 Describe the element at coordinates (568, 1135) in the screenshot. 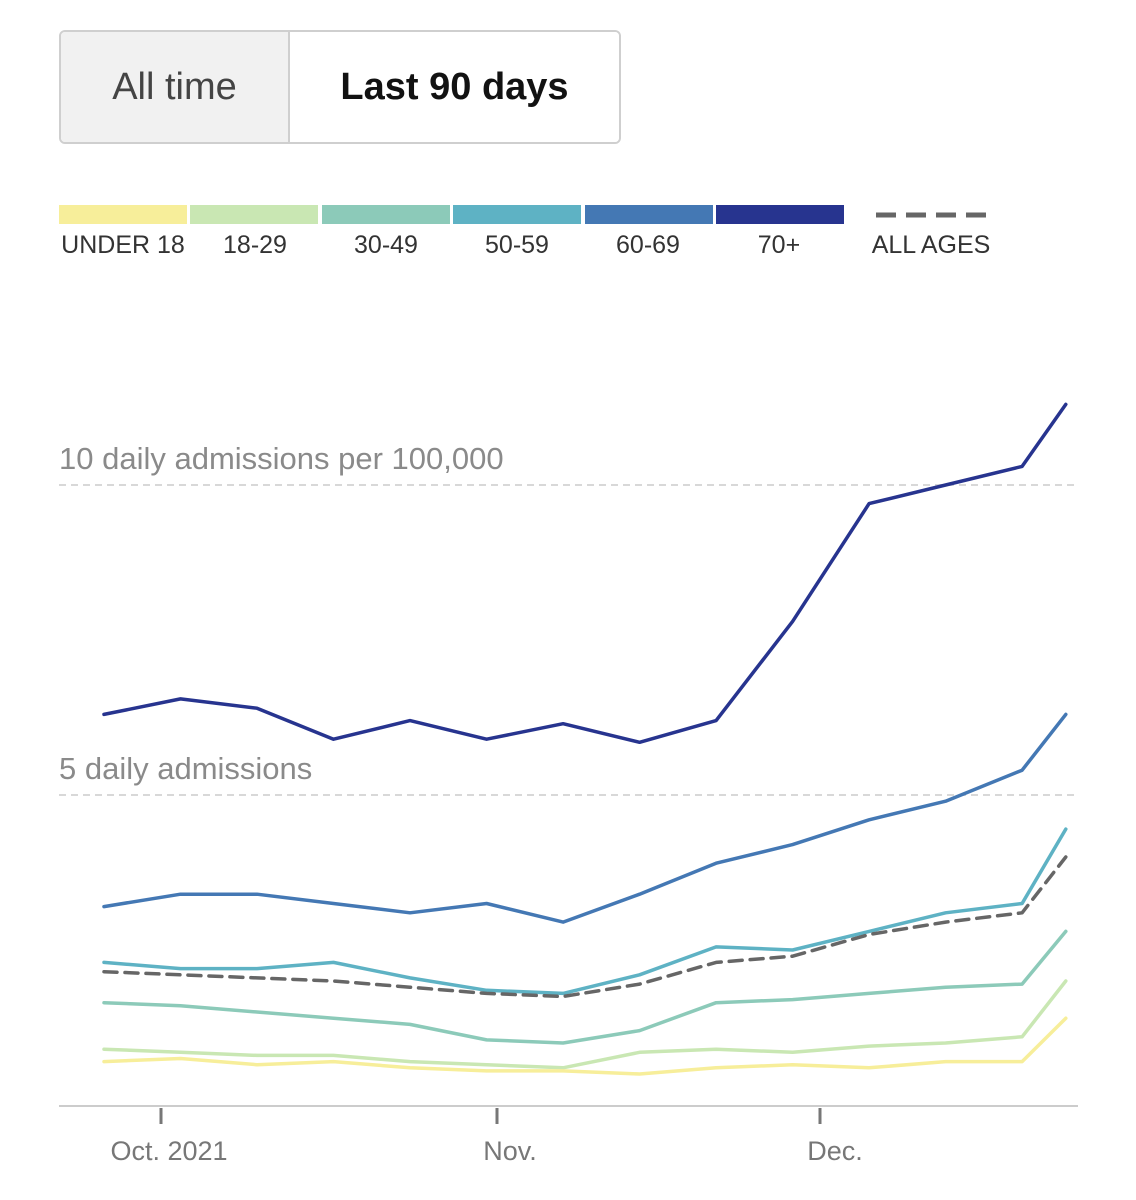

I see `x-axis: Oct. 2021 Nov. Dec.` at that location.